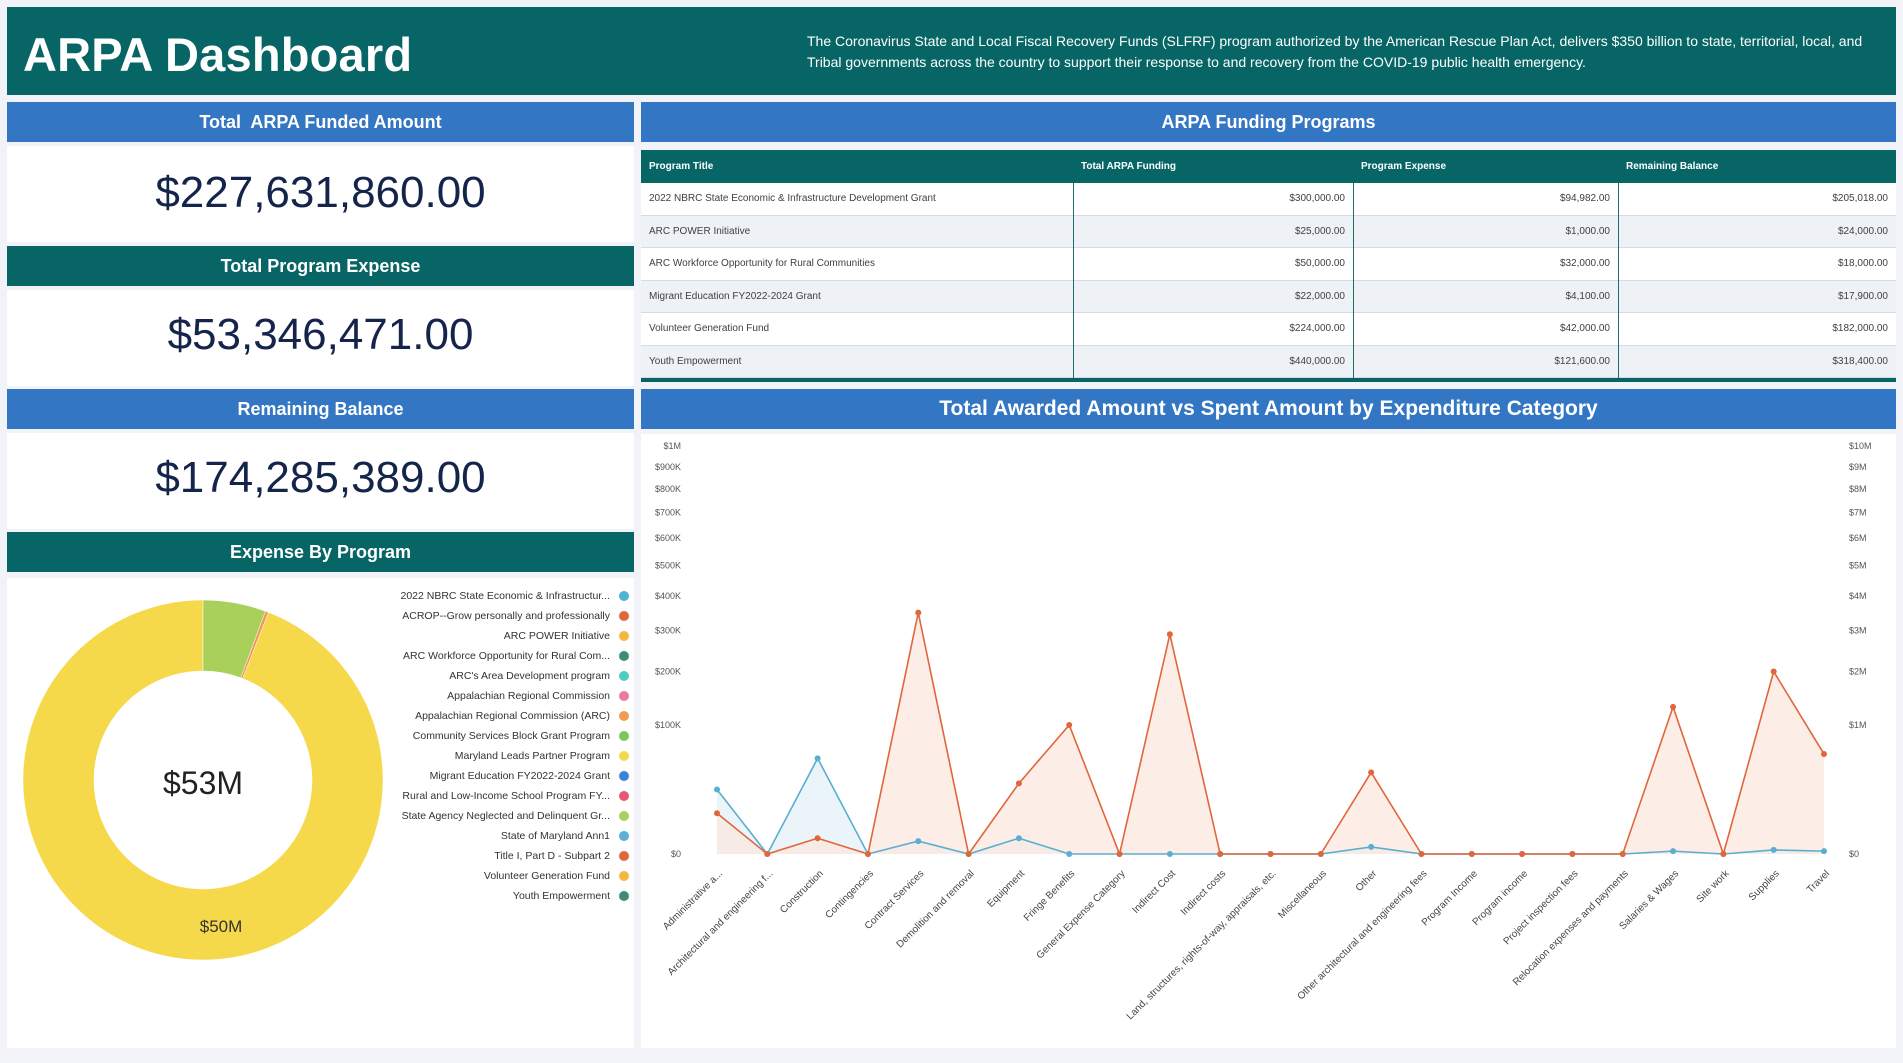 The height and width of the screenshot is (1063, 1903). Describe the element at coordinates (532, 756) in the screenshot. I see `legend-label: Maryland Leads Partner Program` at that location.